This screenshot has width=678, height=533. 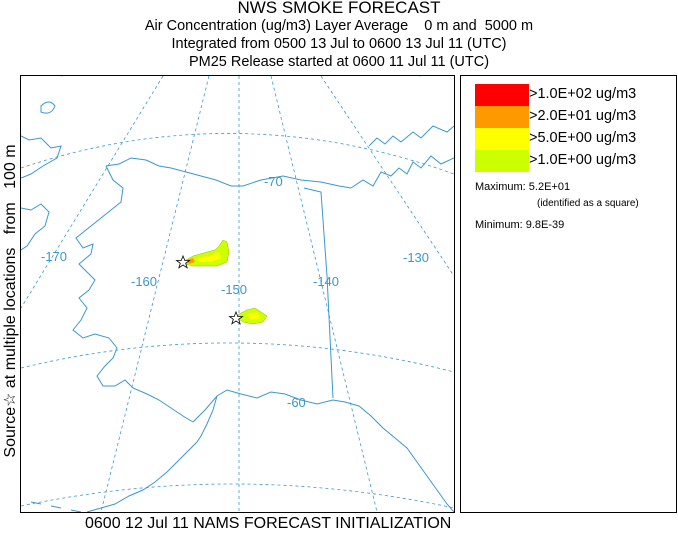 What do you see at coordinates (144, 281) in the screenshot?
I see `grid-label-160: -160` at bounding box center [144, 281].